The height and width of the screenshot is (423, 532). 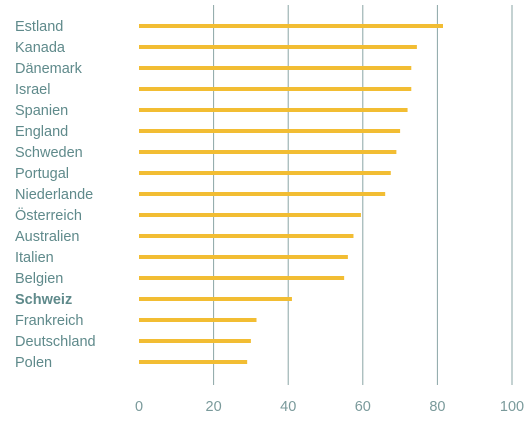 What do you see at coordinates (41, 111) in the screenshot?
I see `category-label: Spanien` at bounding box center [41, 111].